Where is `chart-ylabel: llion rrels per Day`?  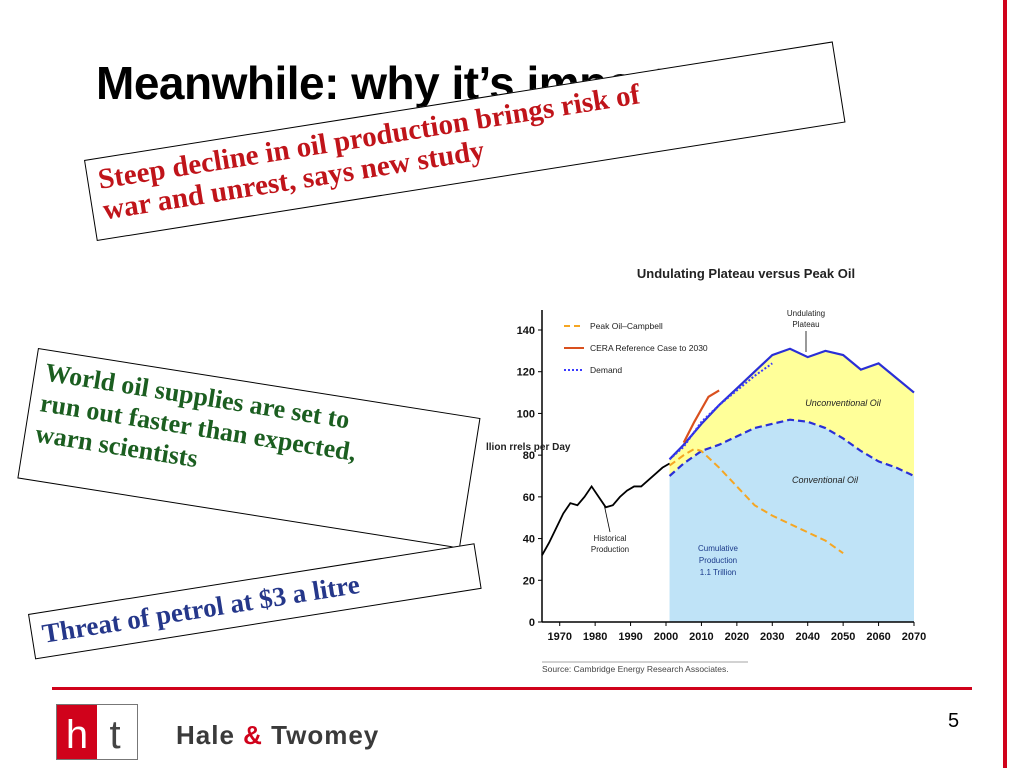
chart-ylabel: llion rrels per Day is located at coordinates (528, 447).